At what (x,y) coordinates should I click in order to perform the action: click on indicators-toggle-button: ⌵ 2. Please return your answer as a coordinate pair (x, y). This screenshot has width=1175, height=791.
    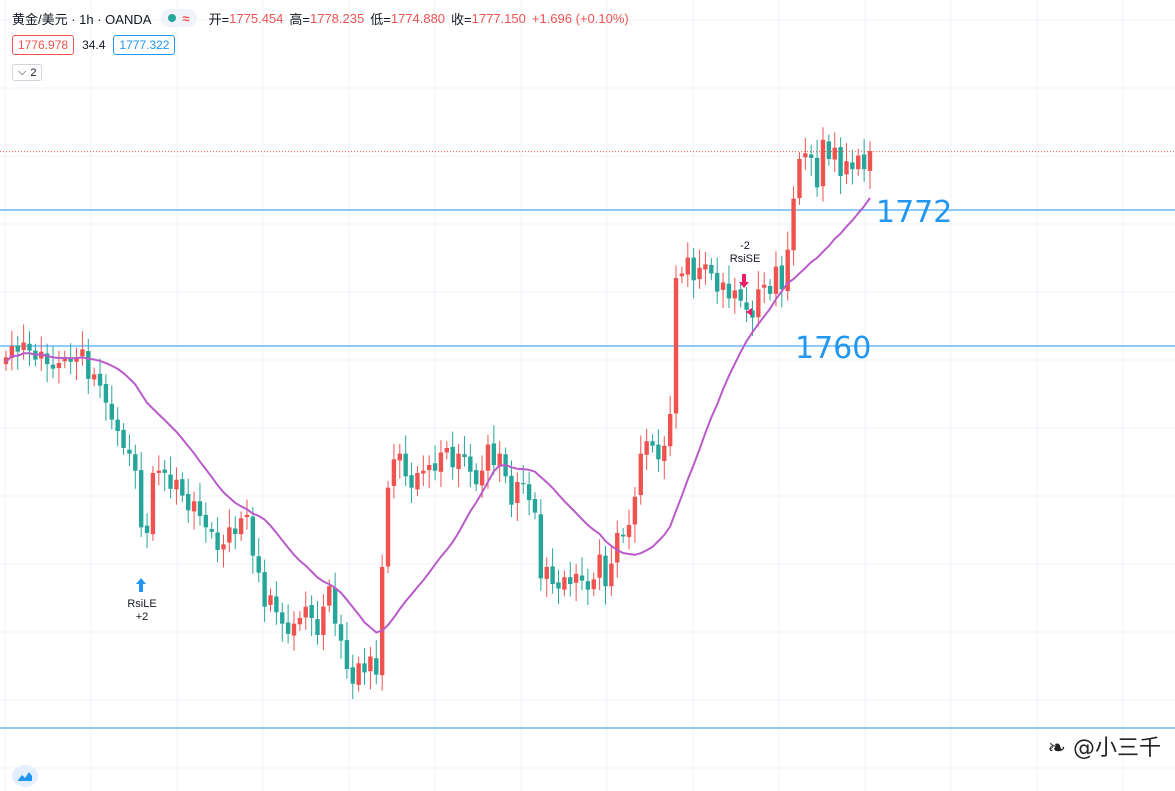
    Looking at the image, I should click on (27, 72).